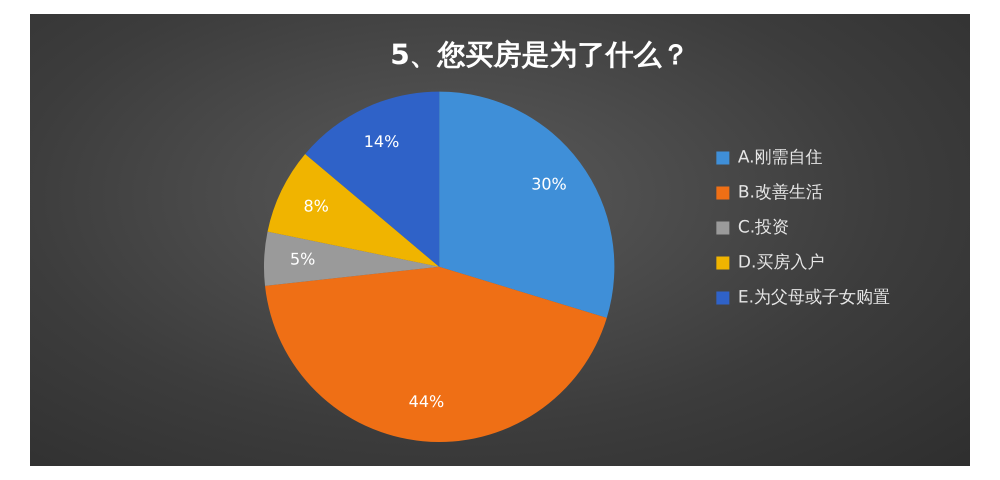 This screenshot has height=480, width=1000. Describe the element at coordinates (303, 259) in the screenshot. I see `data-label: 5%` at that location.